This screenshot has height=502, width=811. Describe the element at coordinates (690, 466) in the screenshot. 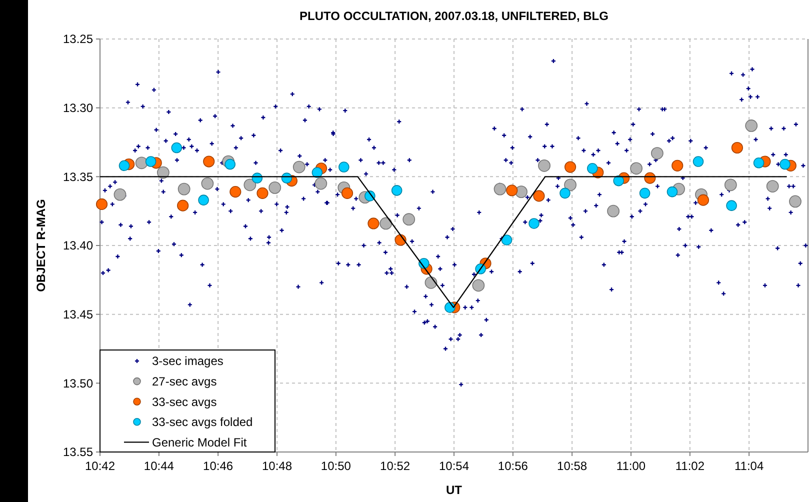

I see `x-tick-label: 11:02` at that location.